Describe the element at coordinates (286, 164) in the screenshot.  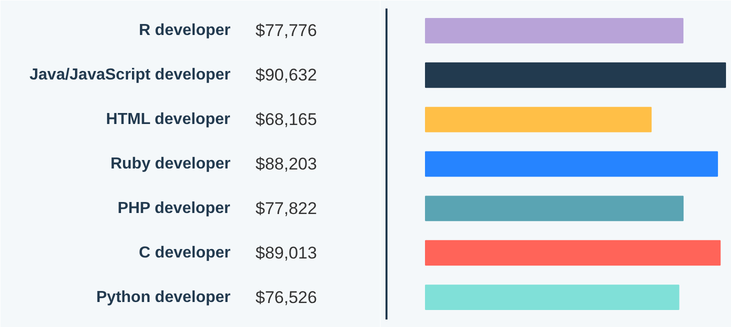
I see `data-label: $88,203` at that location.